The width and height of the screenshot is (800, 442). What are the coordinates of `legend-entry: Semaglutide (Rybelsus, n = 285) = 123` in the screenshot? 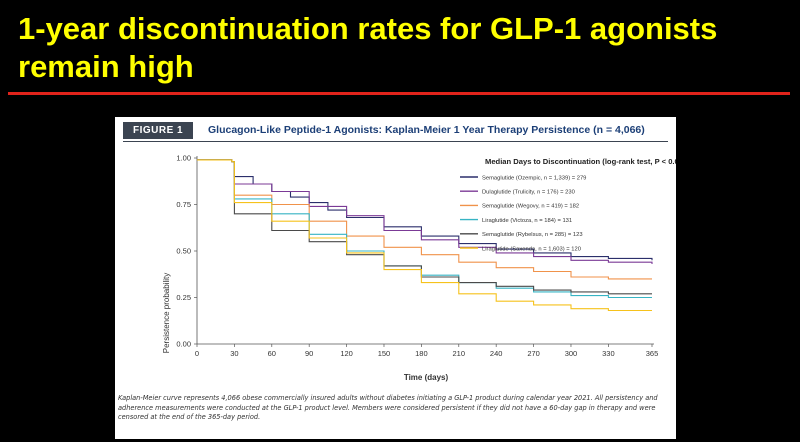 It's located at (532, 235).